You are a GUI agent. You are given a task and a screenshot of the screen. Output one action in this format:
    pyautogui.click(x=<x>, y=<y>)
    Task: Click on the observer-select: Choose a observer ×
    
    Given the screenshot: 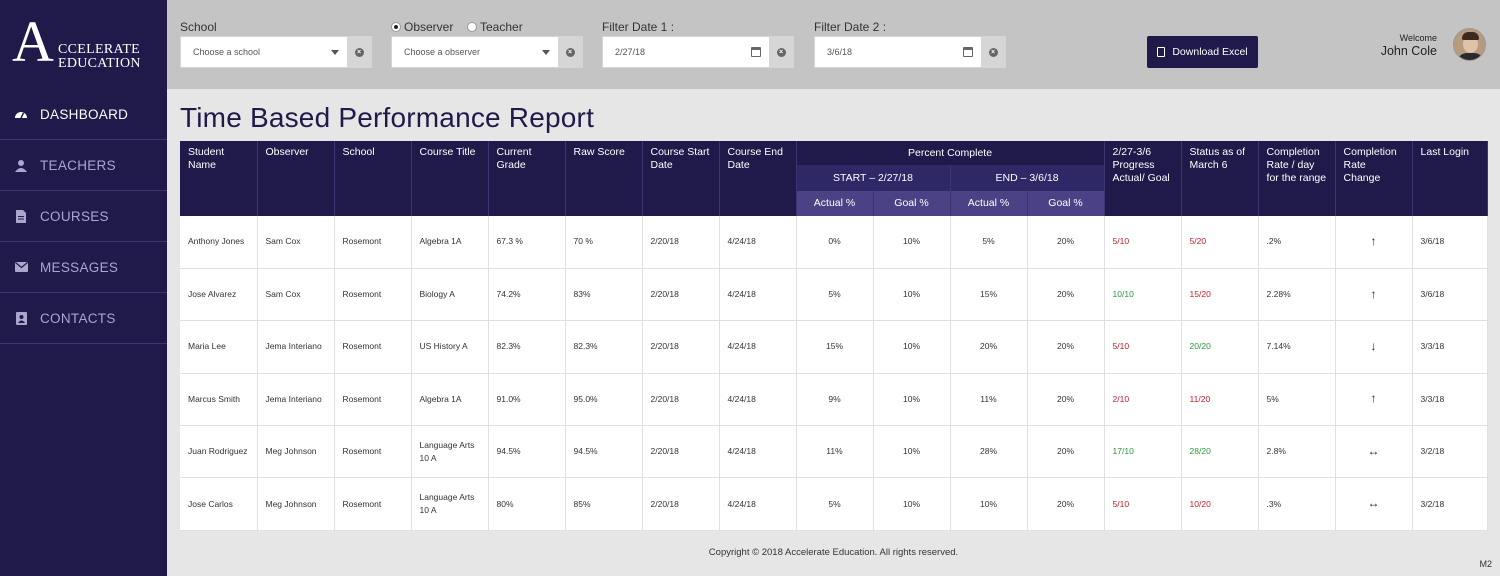 What is the action you would take?
    pyautogui.click(x=487, y=52)
    